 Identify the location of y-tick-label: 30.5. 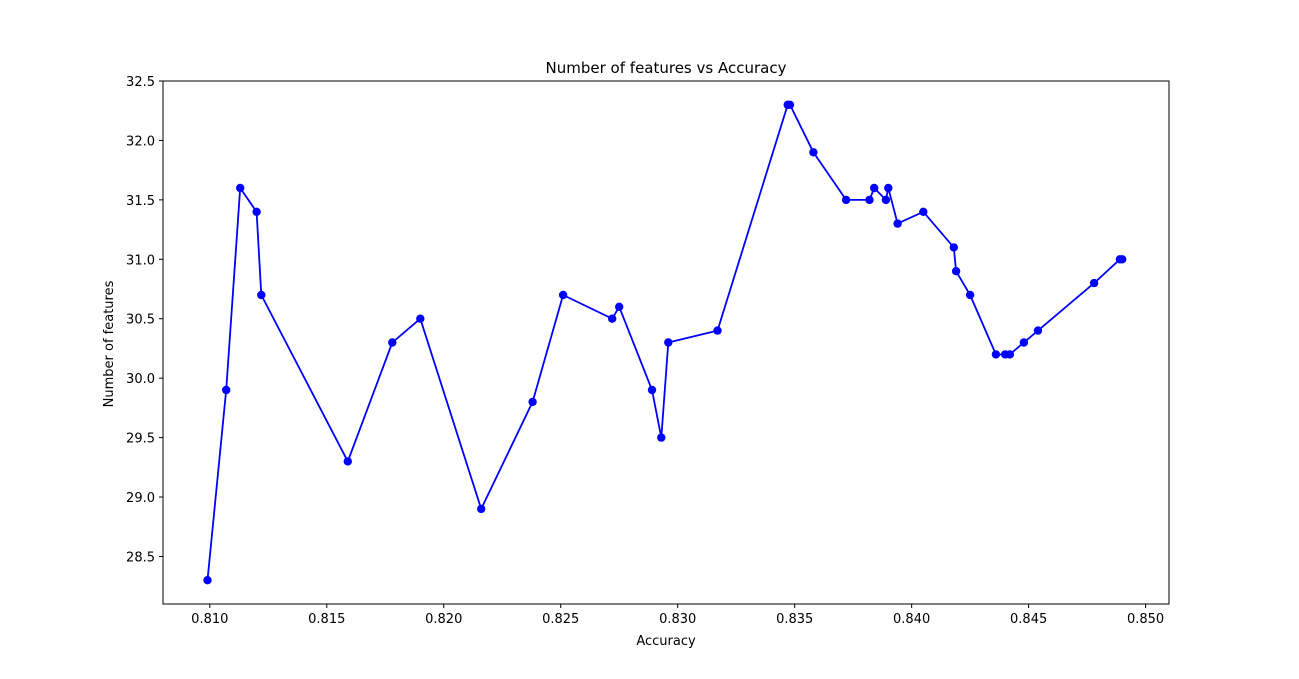
(140, 320).